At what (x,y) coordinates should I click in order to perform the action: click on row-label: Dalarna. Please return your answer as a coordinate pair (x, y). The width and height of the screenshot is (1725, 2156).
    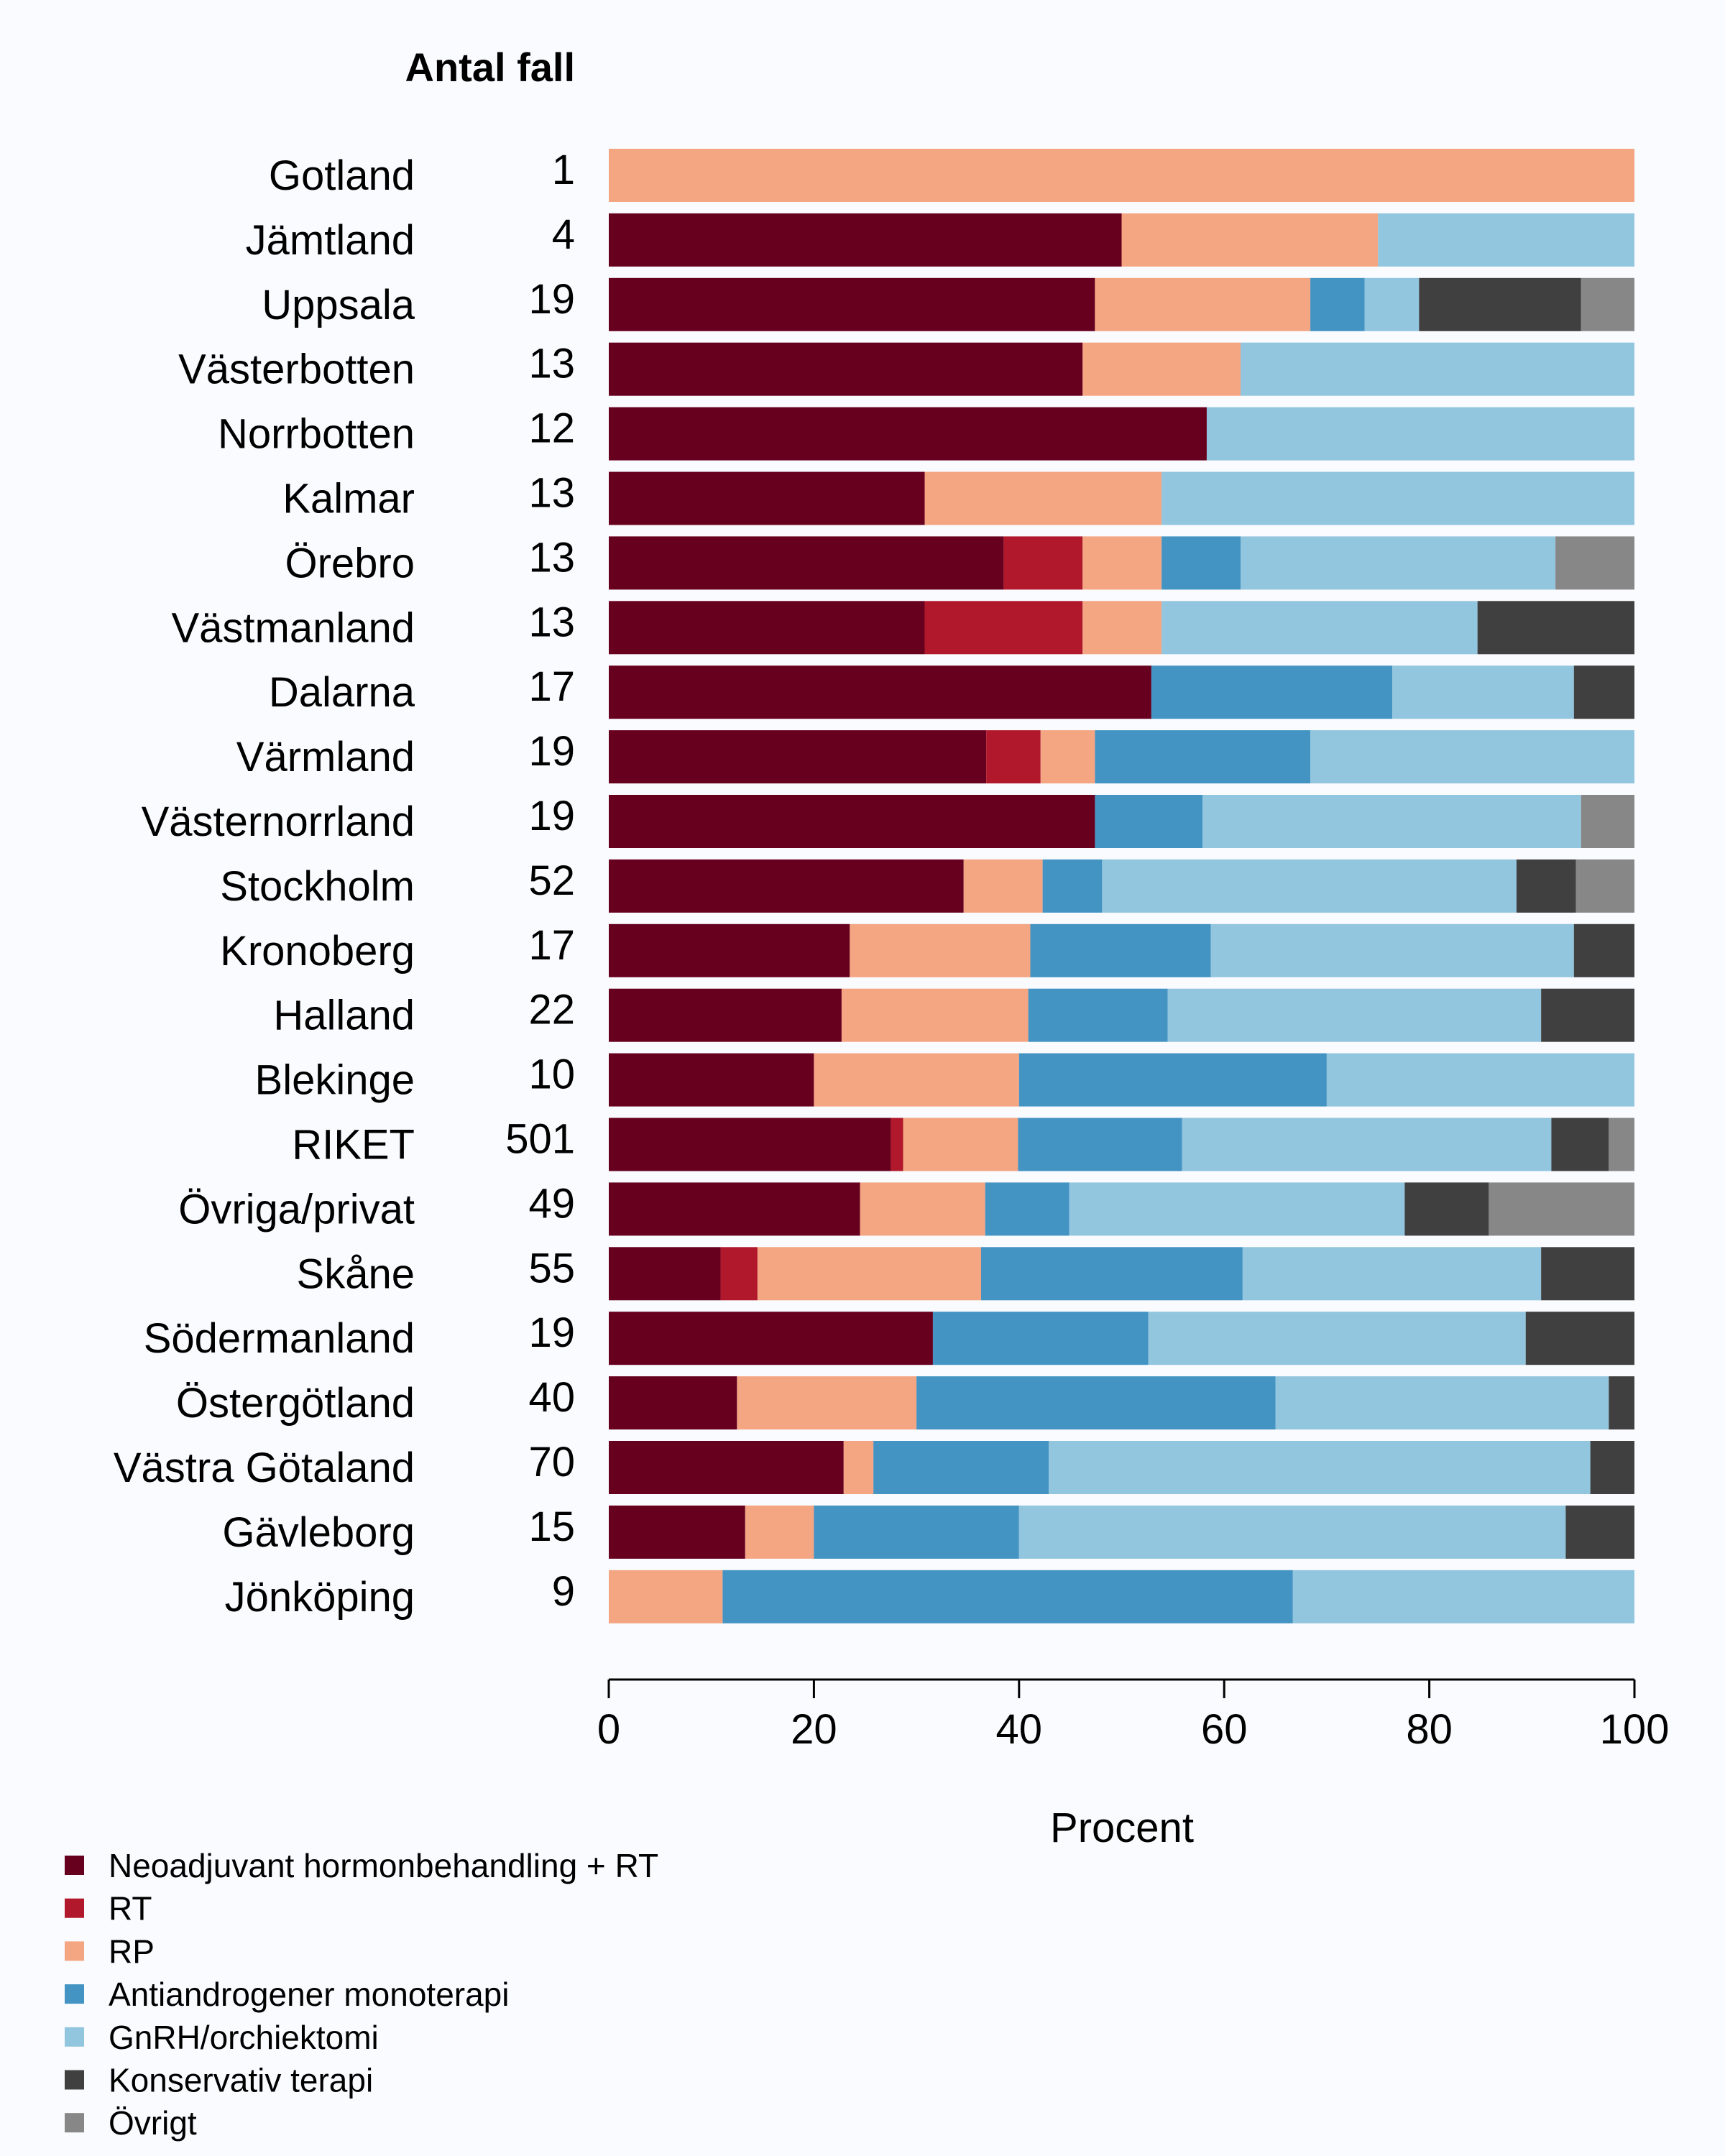
    Looking at the image, I should click on (342, 693).